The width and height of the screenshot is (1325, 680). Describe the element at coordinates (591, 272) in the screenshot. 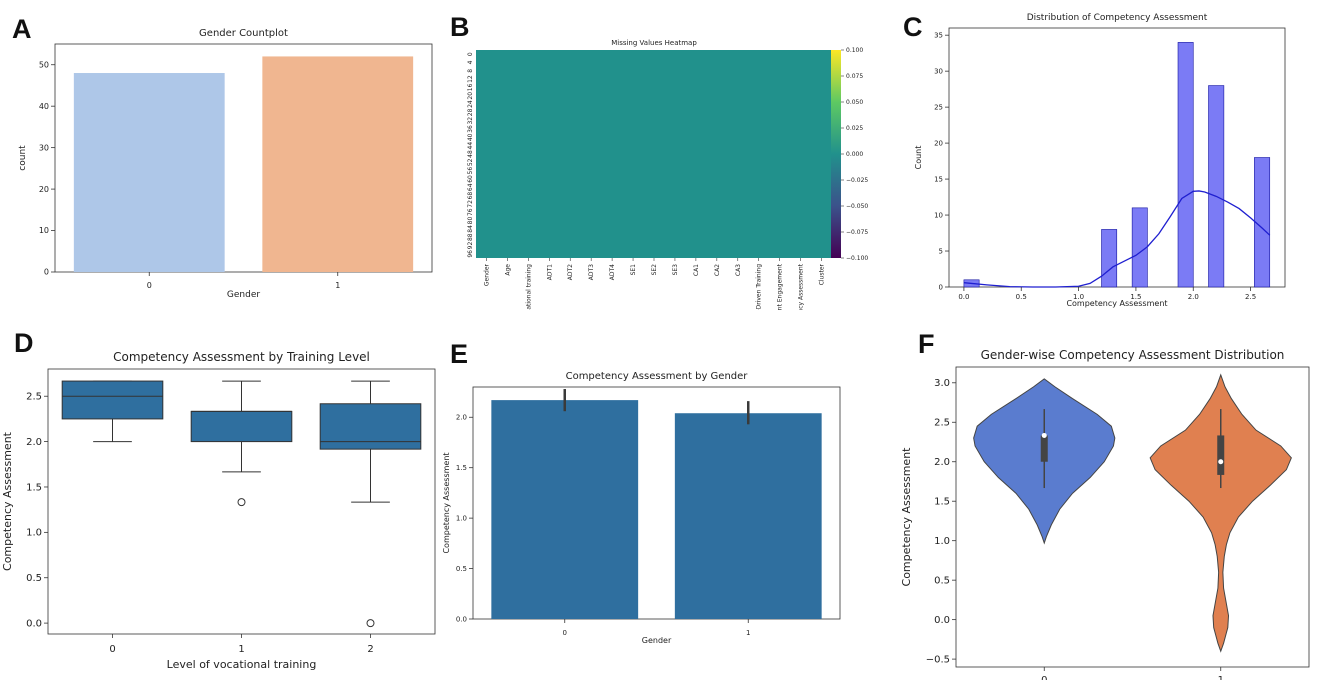

I see `heatmap-column-label: ADT3` at that location.